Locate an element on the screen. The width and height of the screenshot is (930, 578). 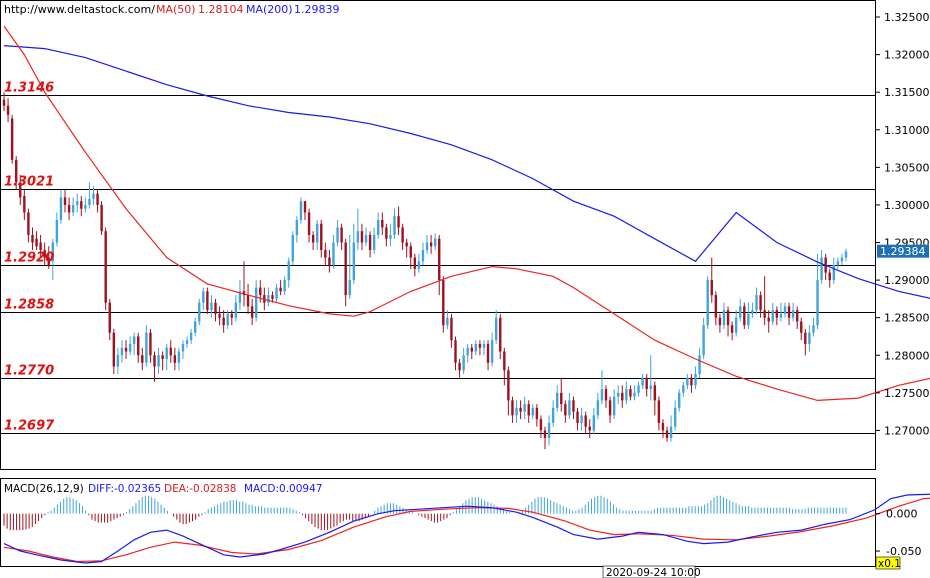
macd-dea-value: DEA:-0.02838 is located at coordinates (200, 489).